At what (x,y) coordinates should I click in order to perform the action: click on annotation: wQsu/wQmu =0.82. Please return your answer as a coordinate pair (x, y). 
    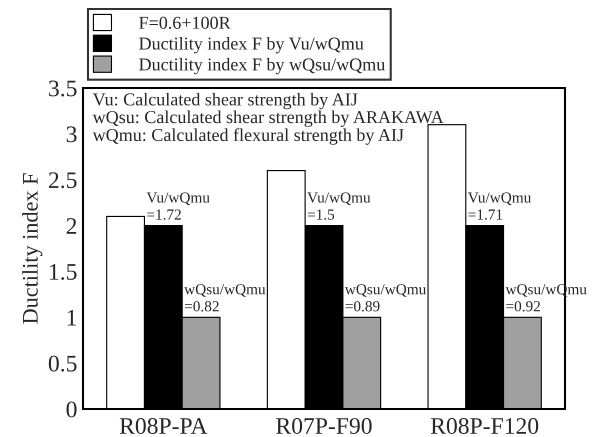
    Looking at the image, I should click on (225, 298).